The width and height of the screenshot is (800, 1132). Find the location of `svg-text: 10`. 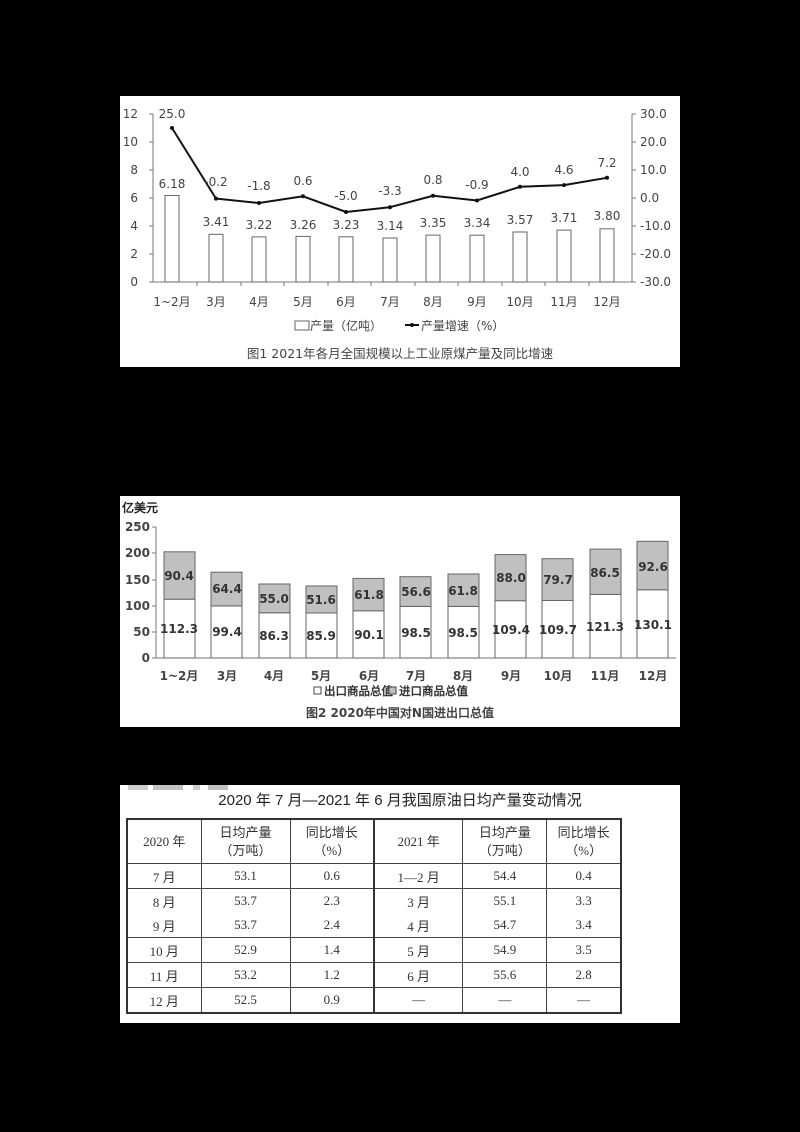

svg-text: 10 is located at coordinates (130, 142).